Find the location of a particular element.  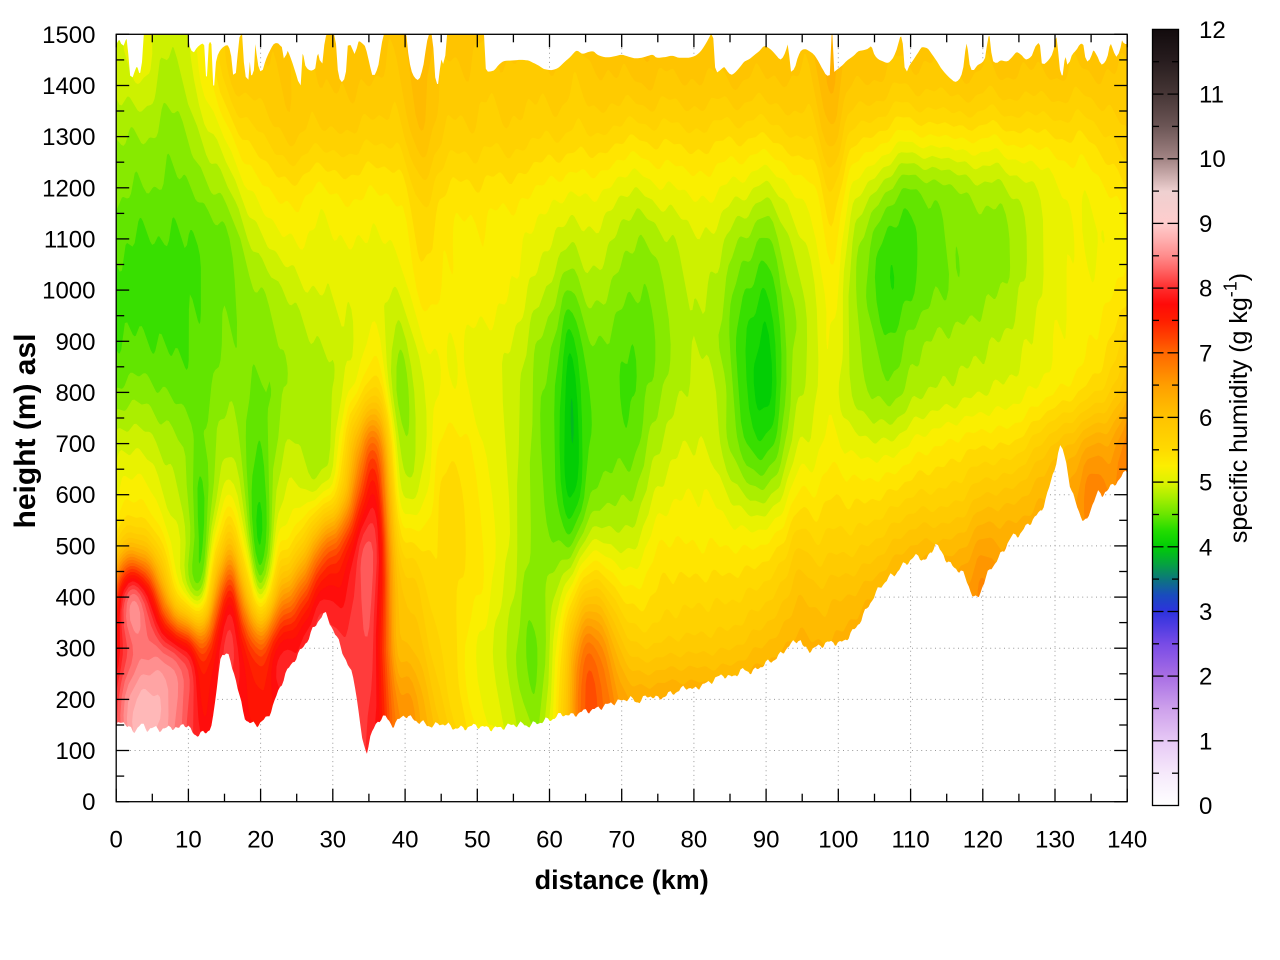

svg-text: height (m) asl is located at coordinates (25, 430).